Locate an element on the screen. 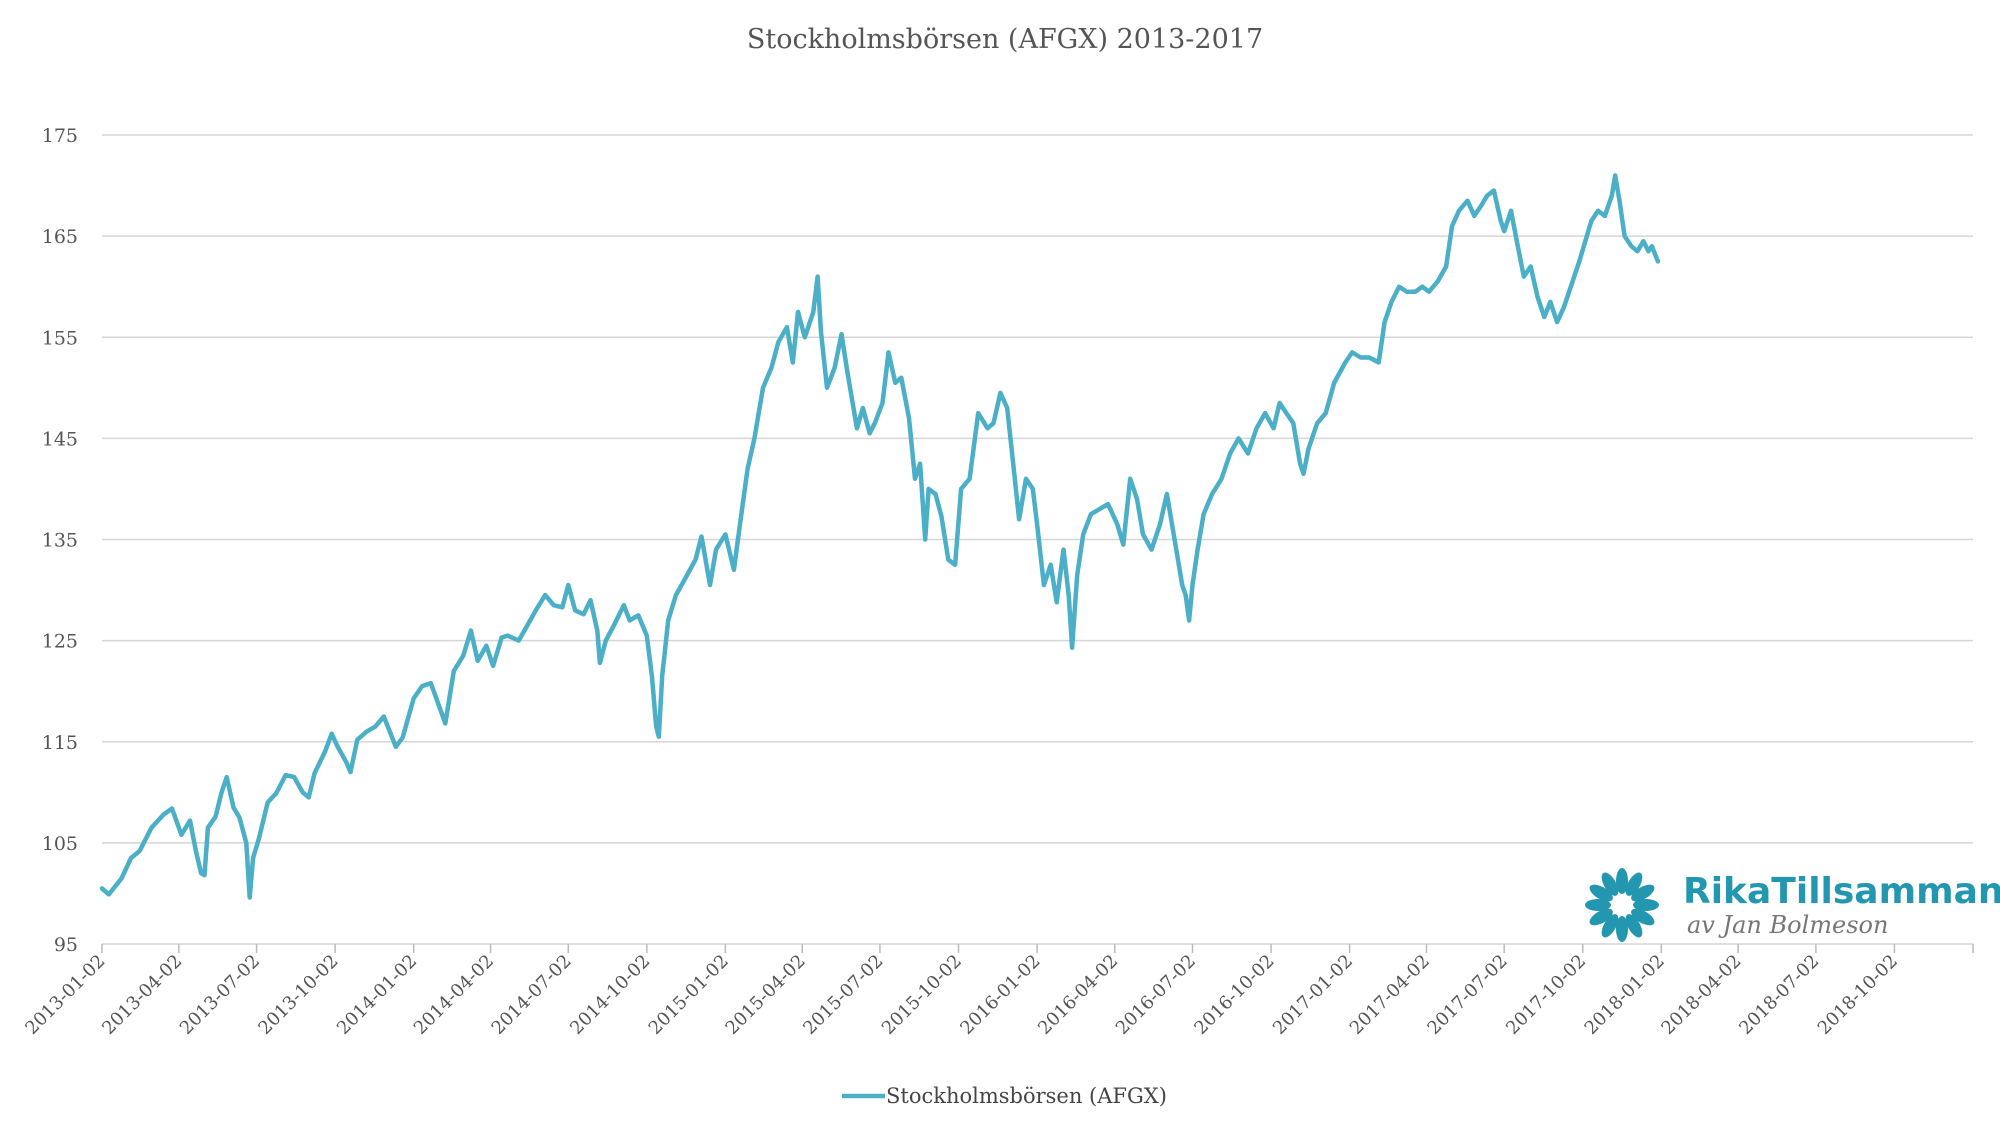 The width and height of the screenshot is (2000, 1125). y-tick-label: 105 is located at coordinates (60, 844).